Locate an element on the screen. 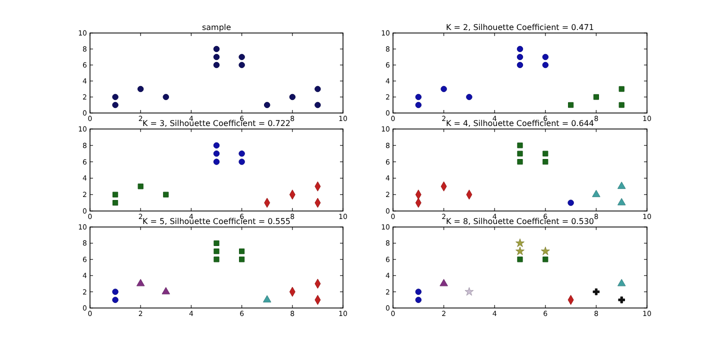 Image resolution: width=720 pixels, height=342 pixels. chart-title: sample is located at coordinates (217, 27).